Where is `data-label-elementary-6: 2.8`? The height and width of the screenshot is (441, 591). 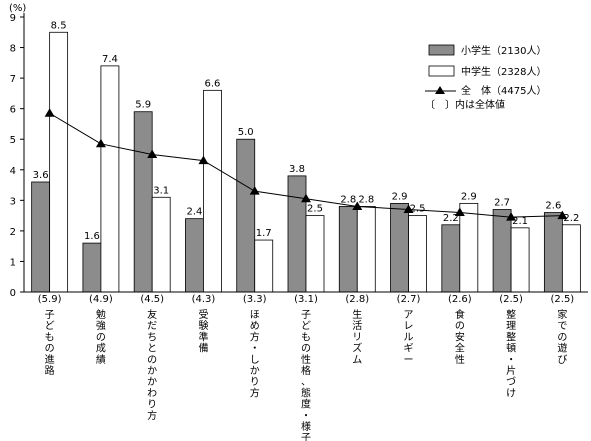
data-label-elementary-6: 2.8 is located at coordinates (348, 199).